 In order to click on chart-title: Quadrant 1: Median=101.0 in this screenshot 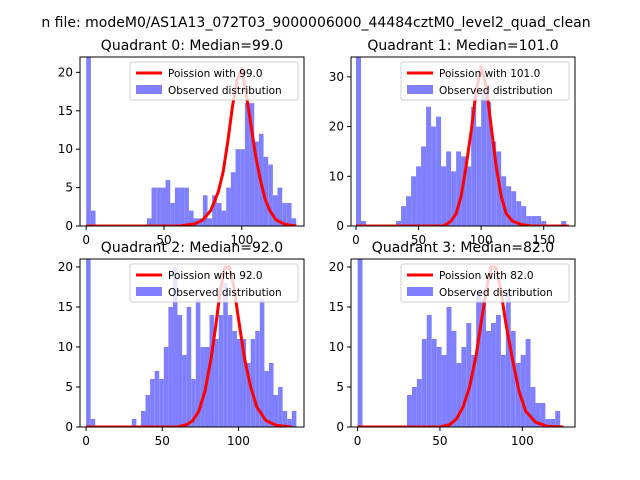, I will do `click(462, 46)`.